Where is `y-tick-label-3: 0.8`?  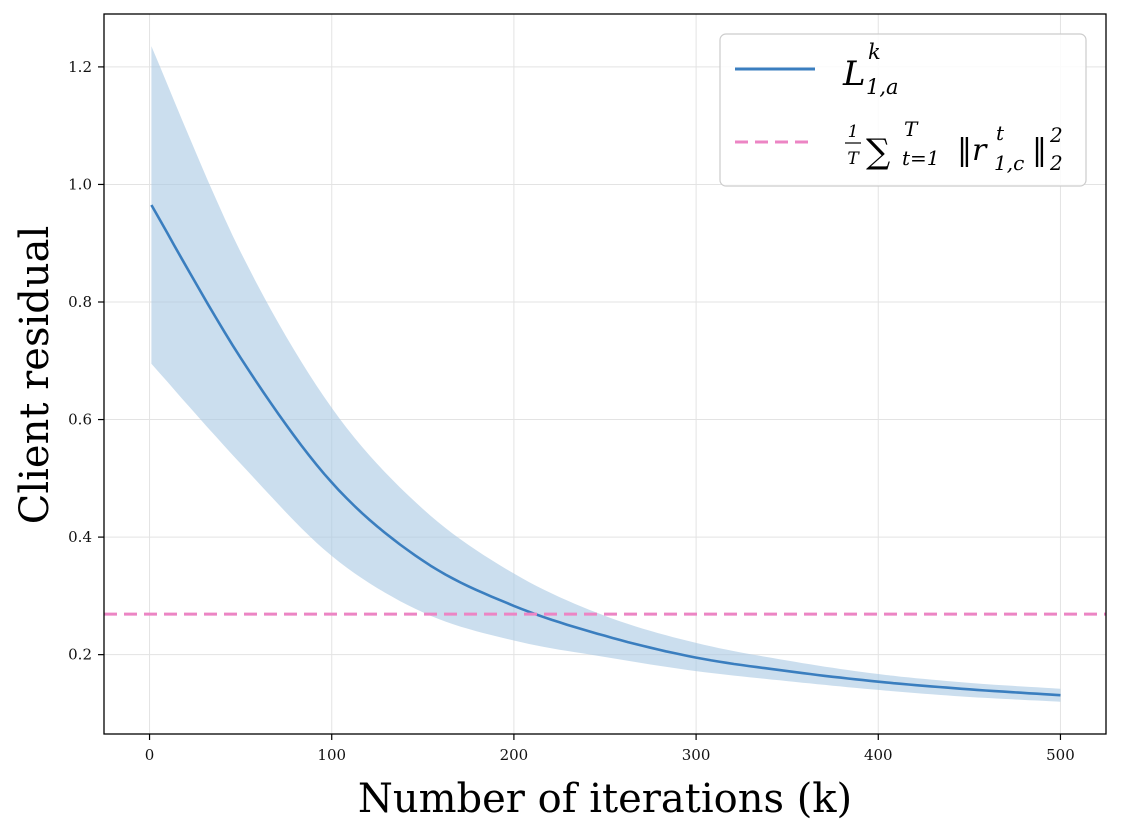
y-tick-label-3: 0.8 is located at coordinates (80, 302).